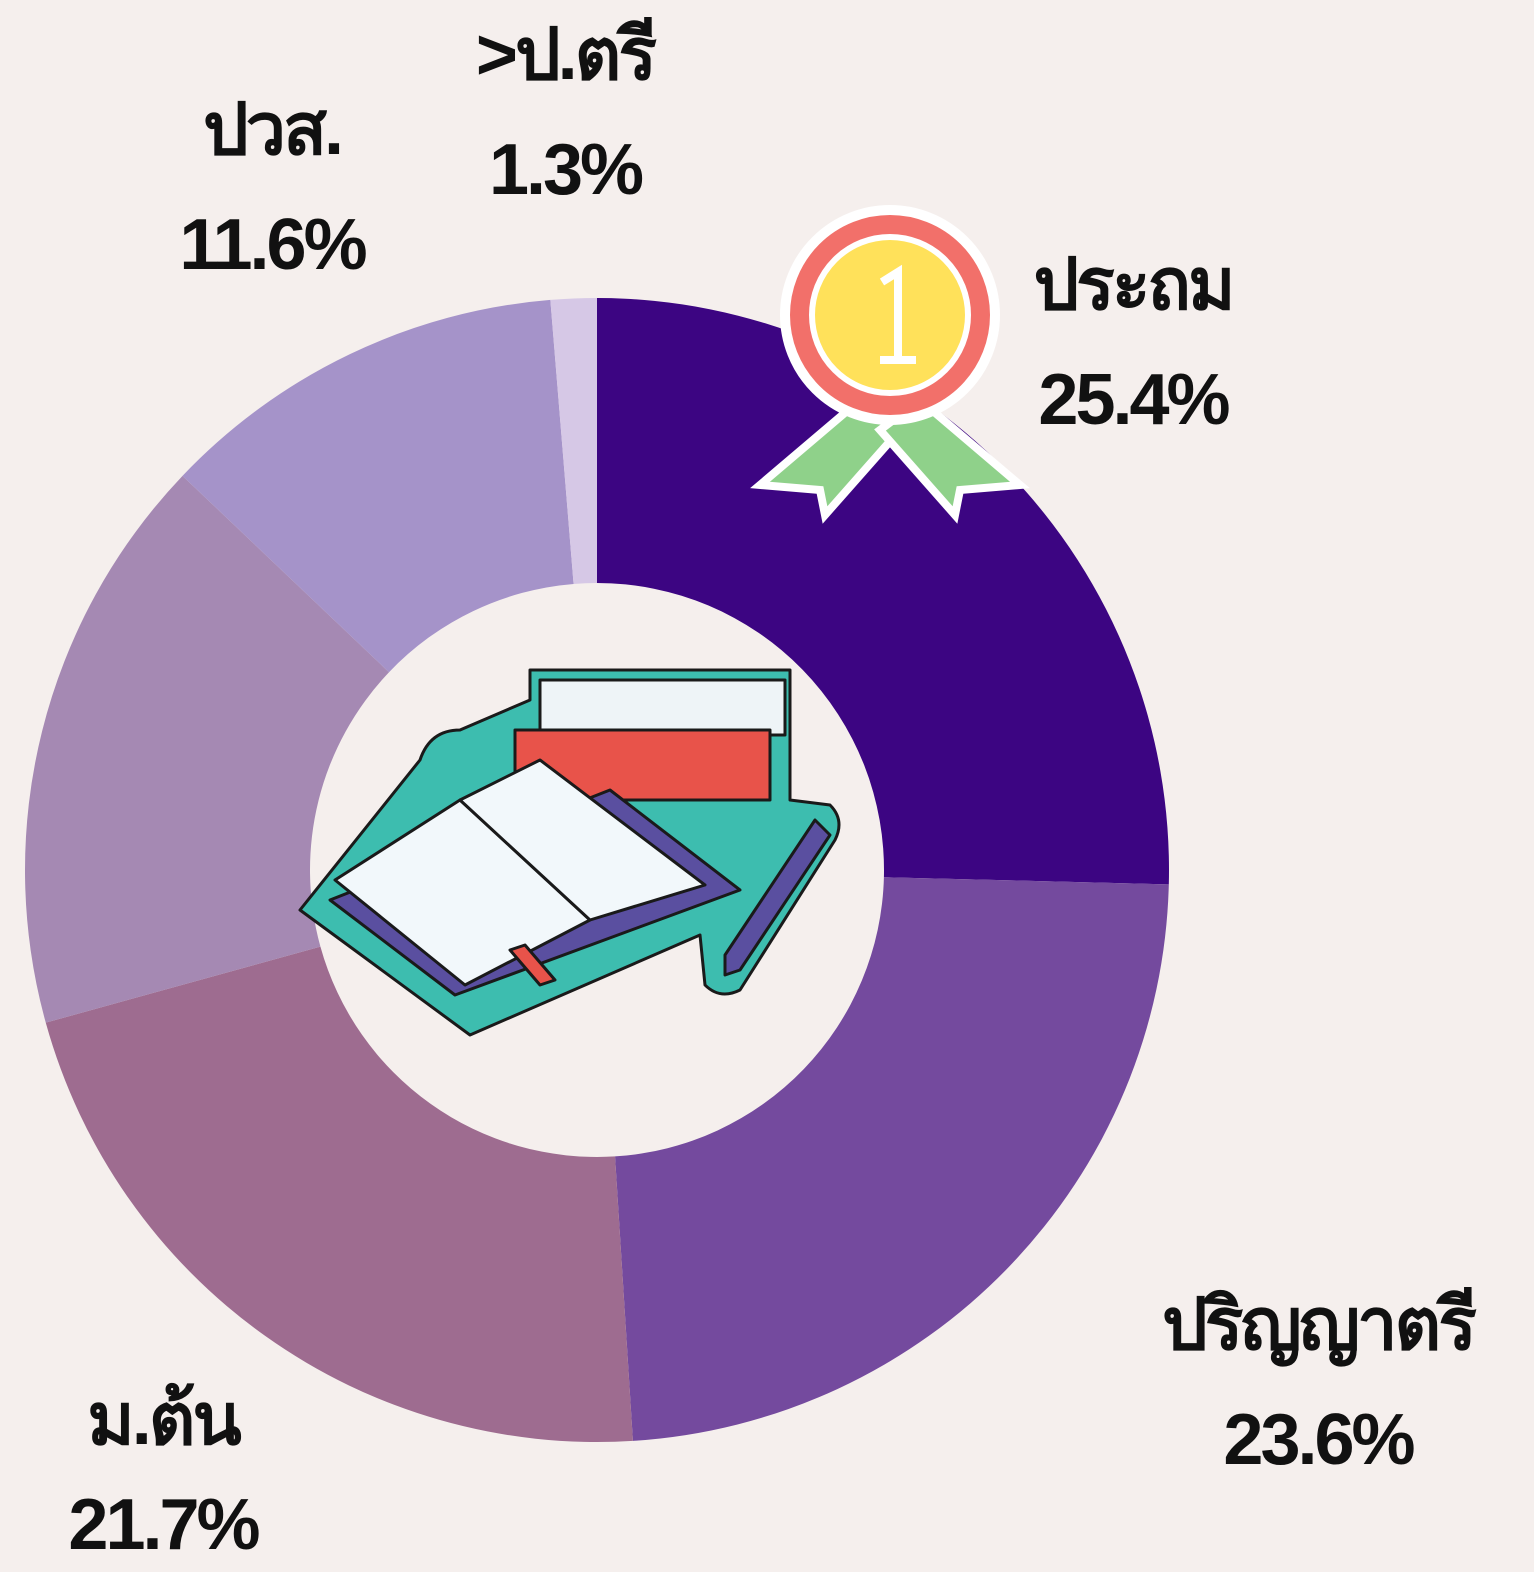 This screenshot has height=1572, width=1534. Describe the element at coordinates (163, 1525) in the screenshot. I see `value-label: 21.7%` at that location.